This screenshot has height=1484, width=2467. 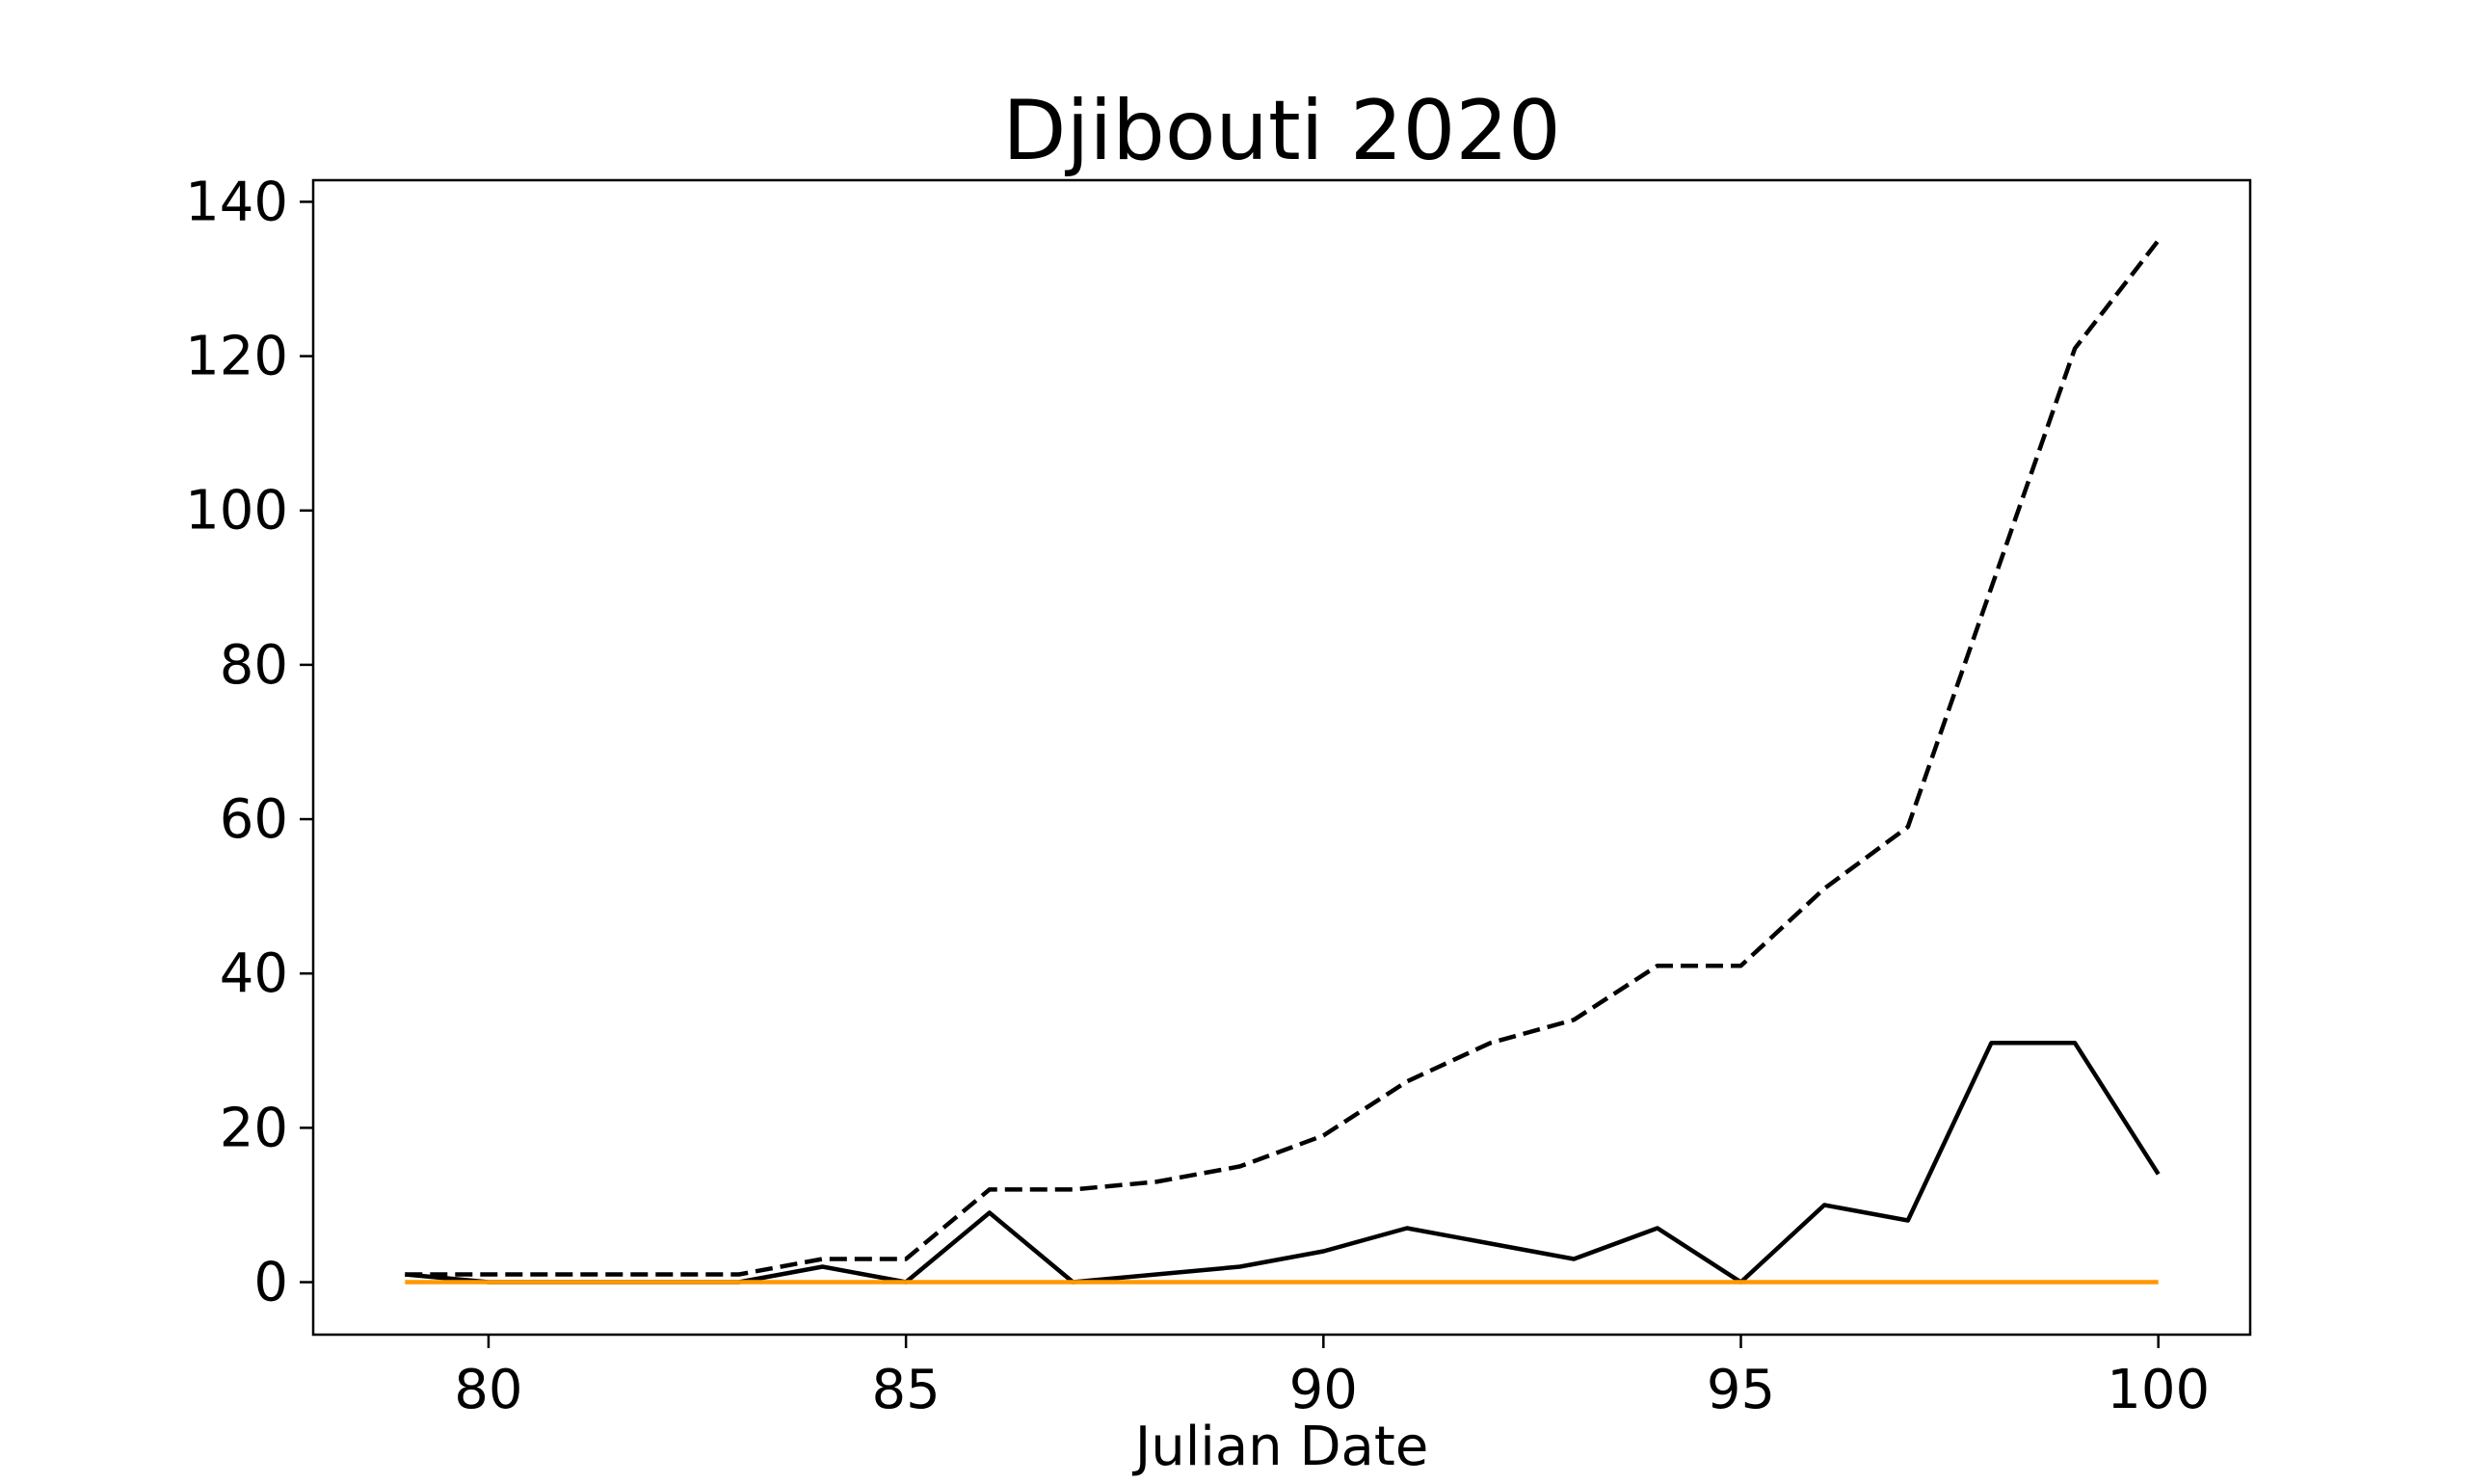 I want to click on y-tick-label: 100, so click(x=236, y=511).